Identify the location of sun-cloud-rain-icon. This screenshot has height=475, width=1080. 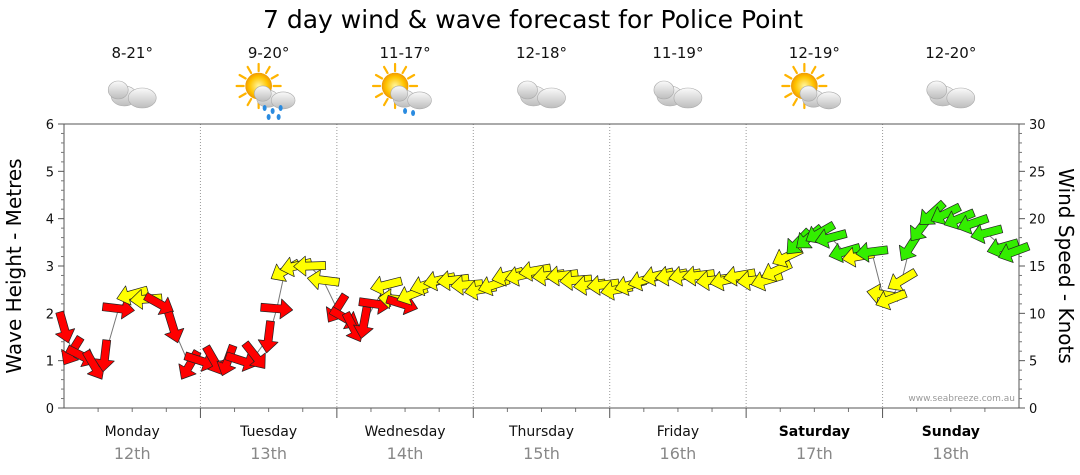
(265, 91).